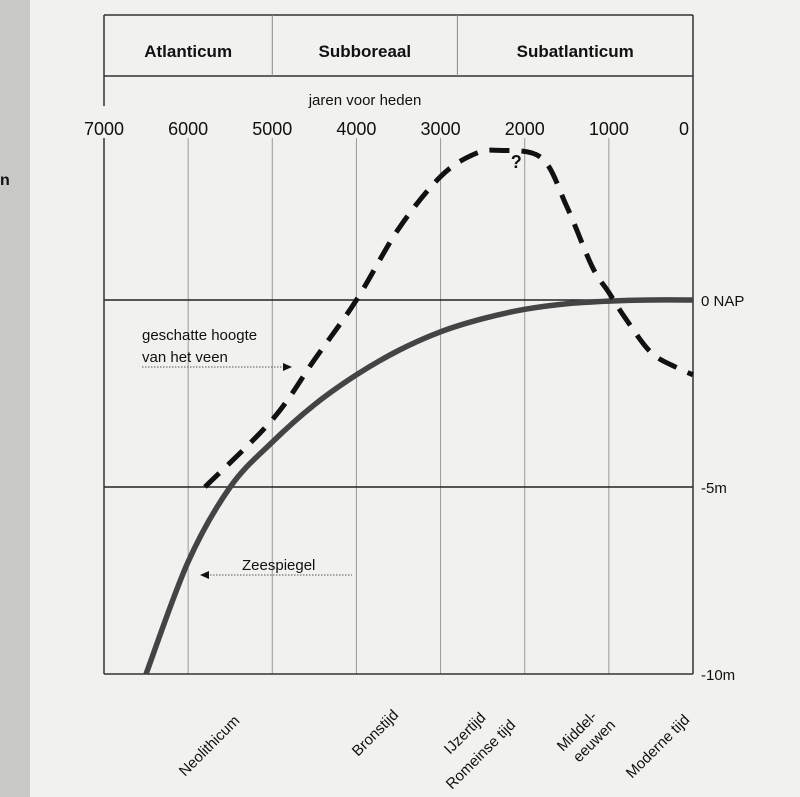 The height and width of the screenshot is (797, 800). I want to click on uncertainty-question-mark: ?, so click(516, 162).